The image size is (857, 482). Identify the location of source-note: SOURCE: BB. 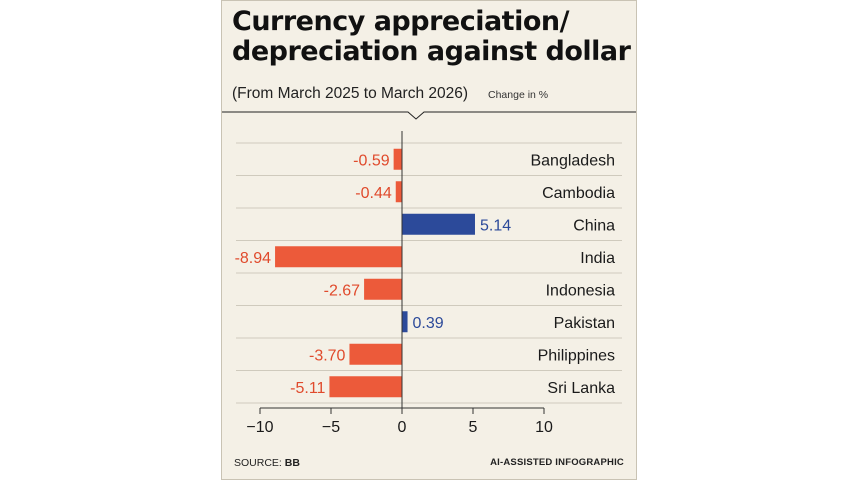
(267, 463).